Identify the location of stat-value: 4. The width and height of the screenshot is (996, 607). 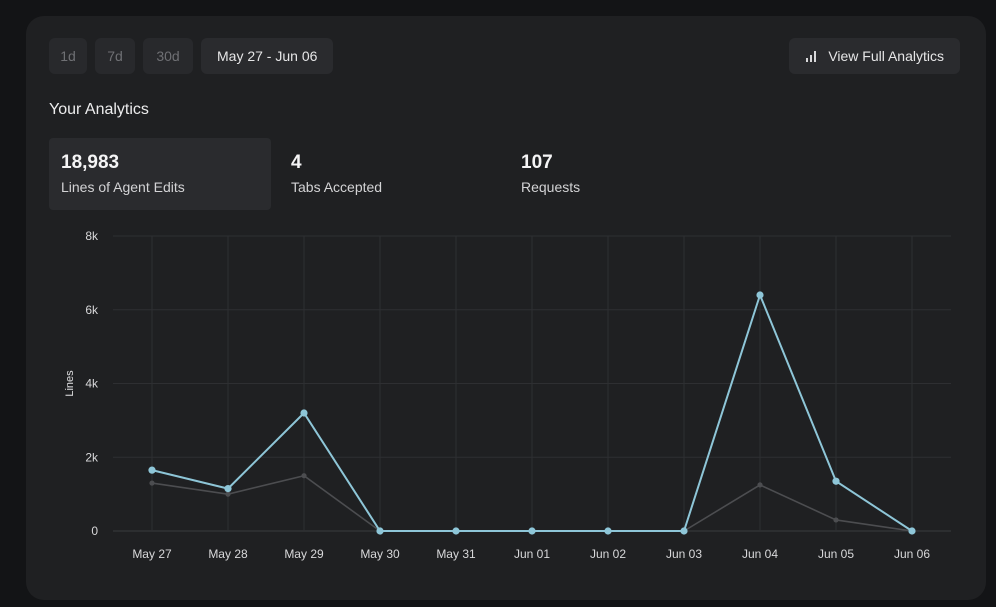
(296, 162).